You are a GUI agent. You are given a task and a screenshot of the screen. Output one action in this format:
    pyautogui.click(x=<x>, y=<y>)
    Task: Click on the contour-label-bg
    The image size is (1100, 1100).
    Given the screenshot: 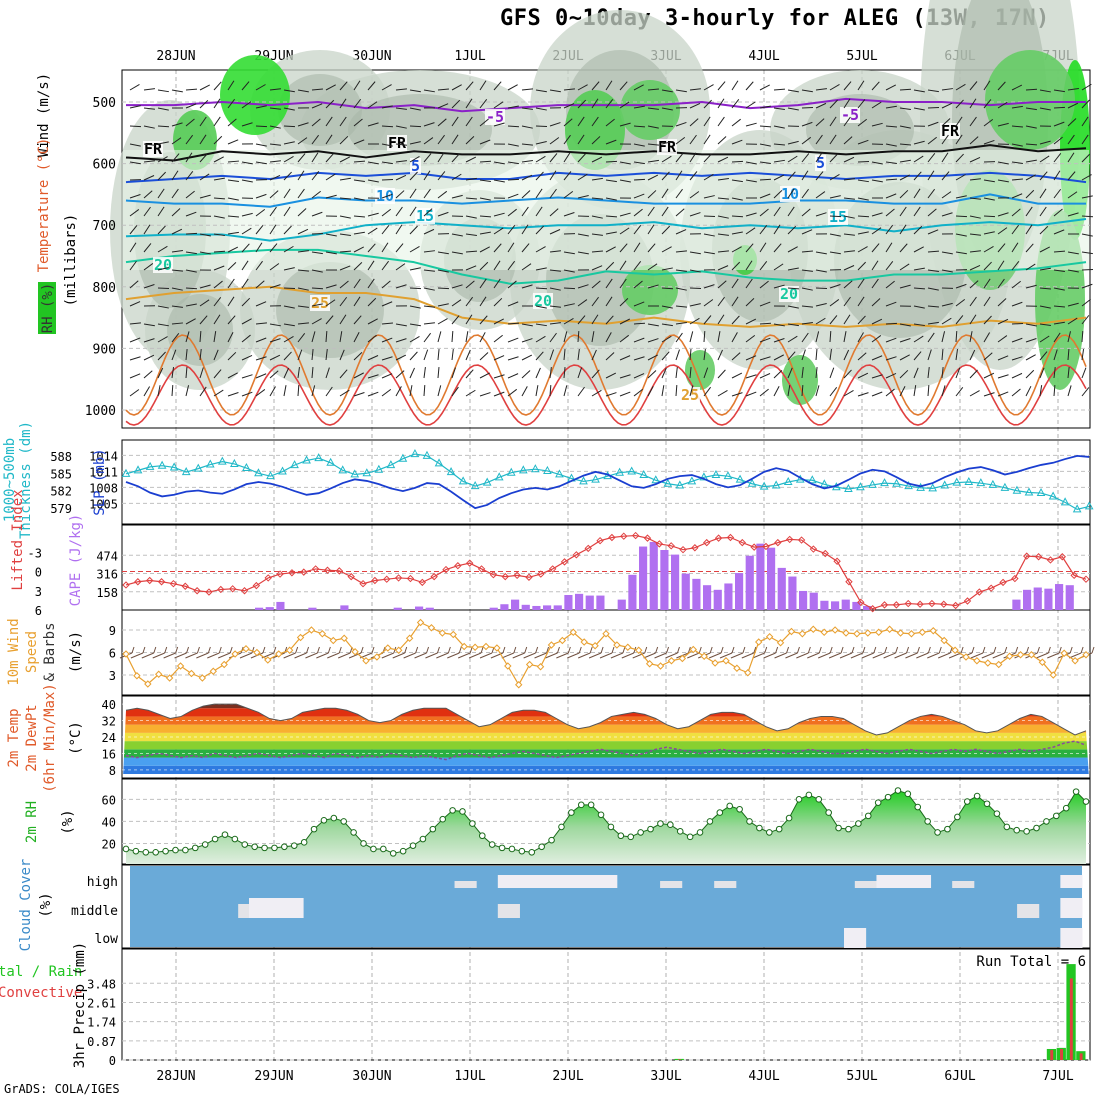 What is the action you would take?
    pyautogui.click(x=320, y=303)
    